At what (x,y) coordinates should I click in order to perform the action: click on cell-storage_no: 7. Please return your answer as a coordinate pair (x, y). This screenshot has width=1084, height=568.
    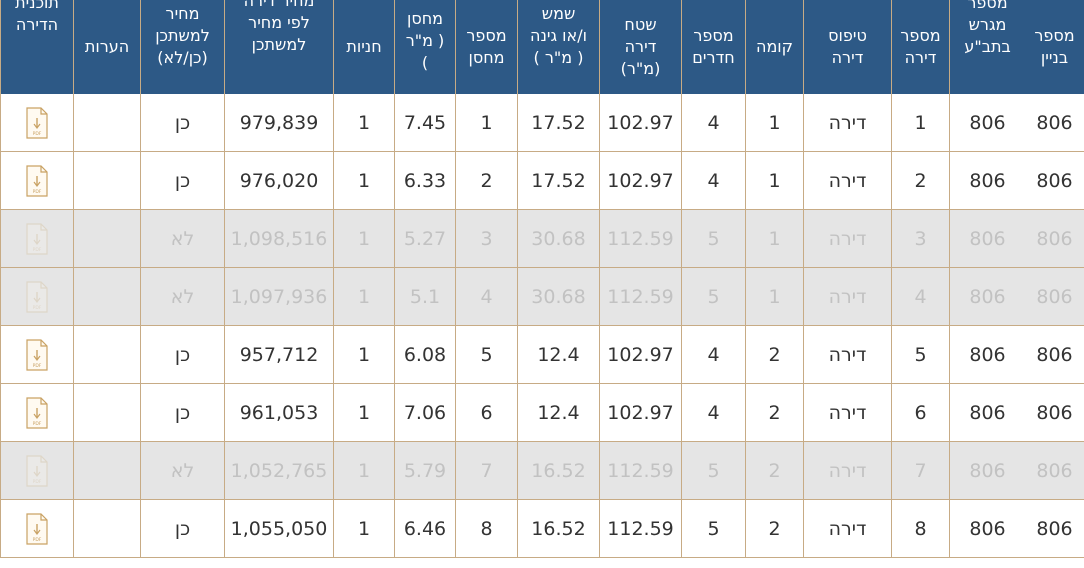
    Looking at the image, I should click on (486, 470).